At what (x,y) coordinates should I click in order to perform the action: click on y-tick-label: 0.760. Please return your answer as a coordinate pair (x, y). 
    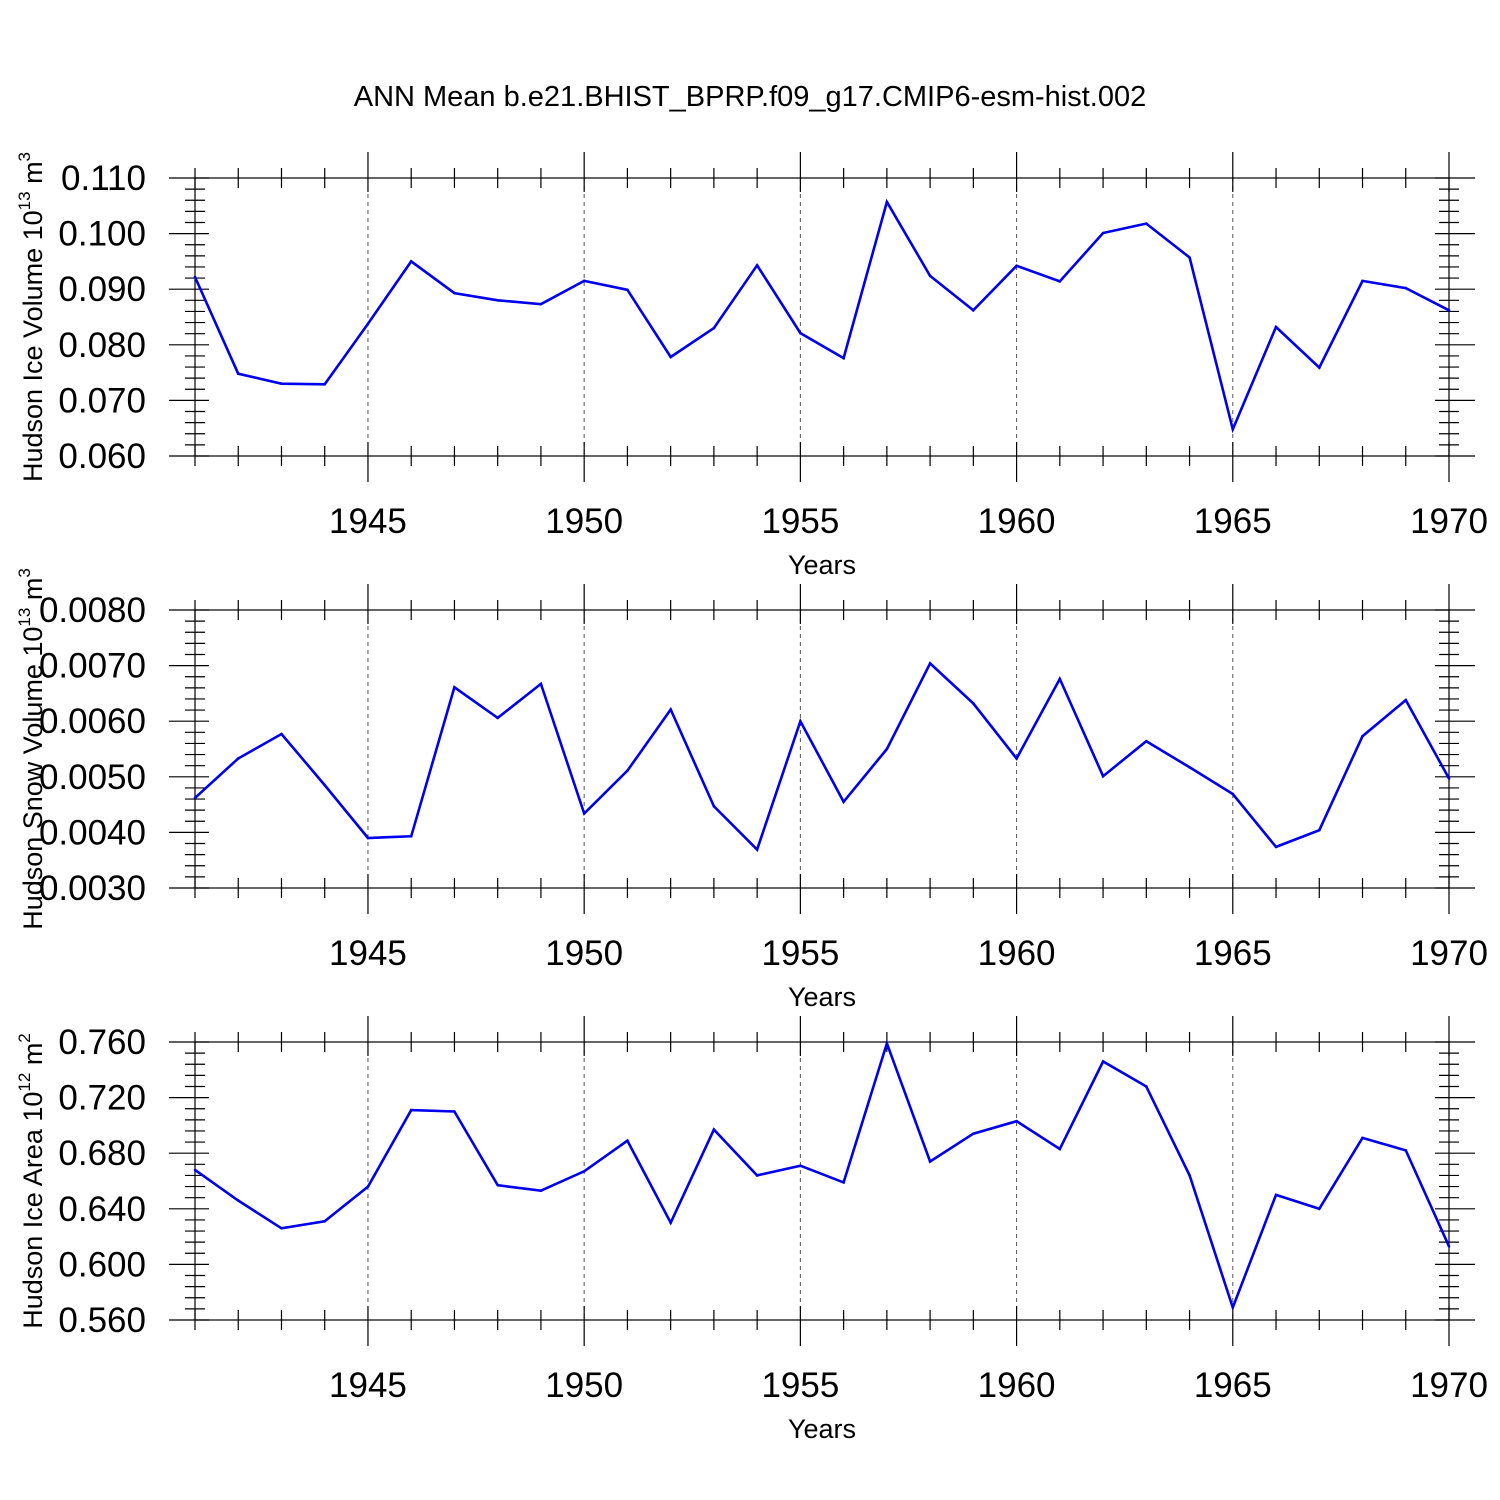
    Looking at the image, I should click on (102, 1042).